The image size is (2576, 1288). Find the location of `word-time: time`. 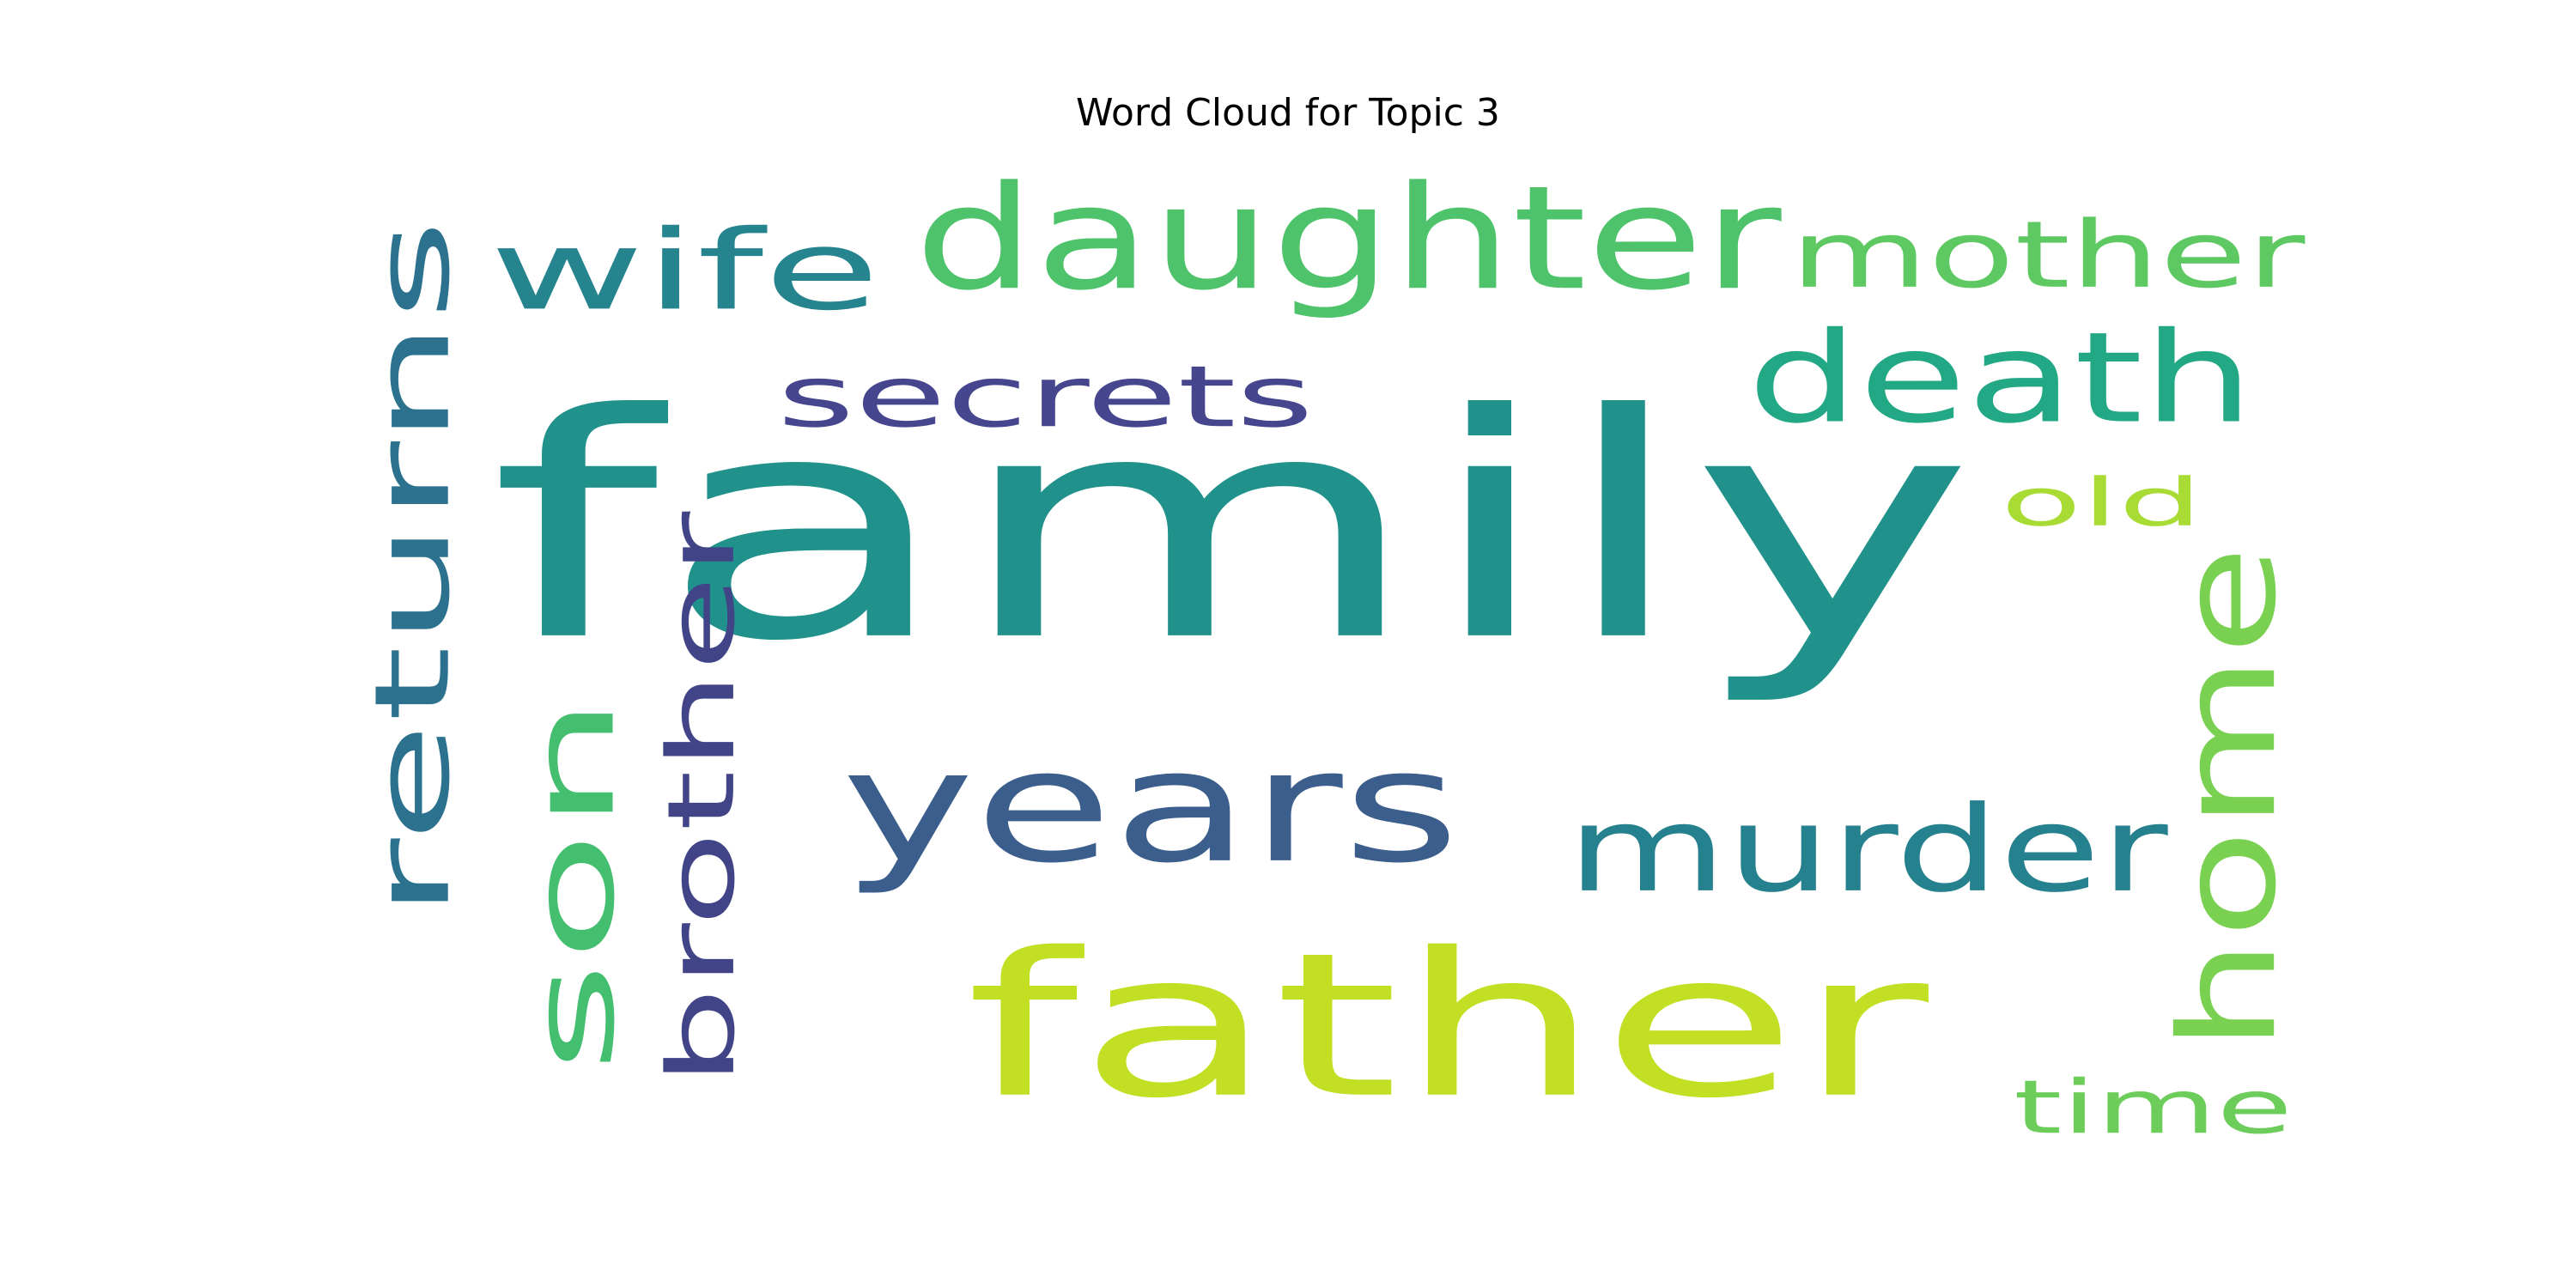

word-time: time is located at coordinates (2153, 1107).